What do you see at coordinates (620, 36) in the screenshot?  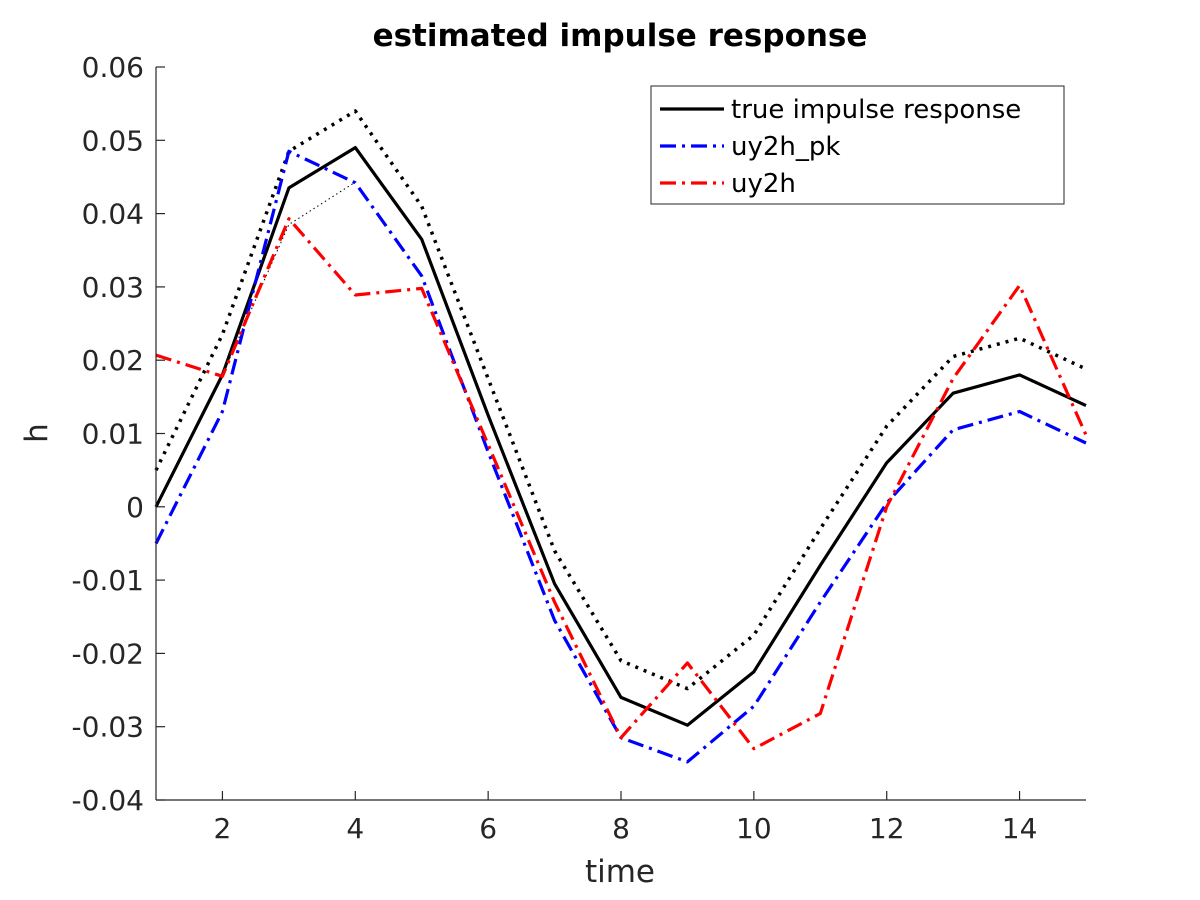 I see `chart-title: estimated impulse response` at bounding box center [620, 36].